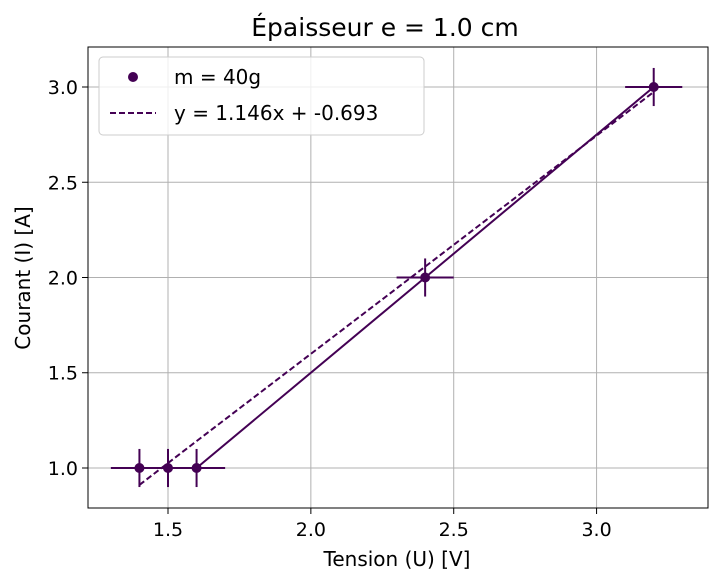 Image resolution: width=716 pixels, height=580 pixels. What do you see at coordinates (276, 113) in the screenshot?
I see `legend-label-fit: y = 1.146x + -0.693` at bounding box center [276, 113].